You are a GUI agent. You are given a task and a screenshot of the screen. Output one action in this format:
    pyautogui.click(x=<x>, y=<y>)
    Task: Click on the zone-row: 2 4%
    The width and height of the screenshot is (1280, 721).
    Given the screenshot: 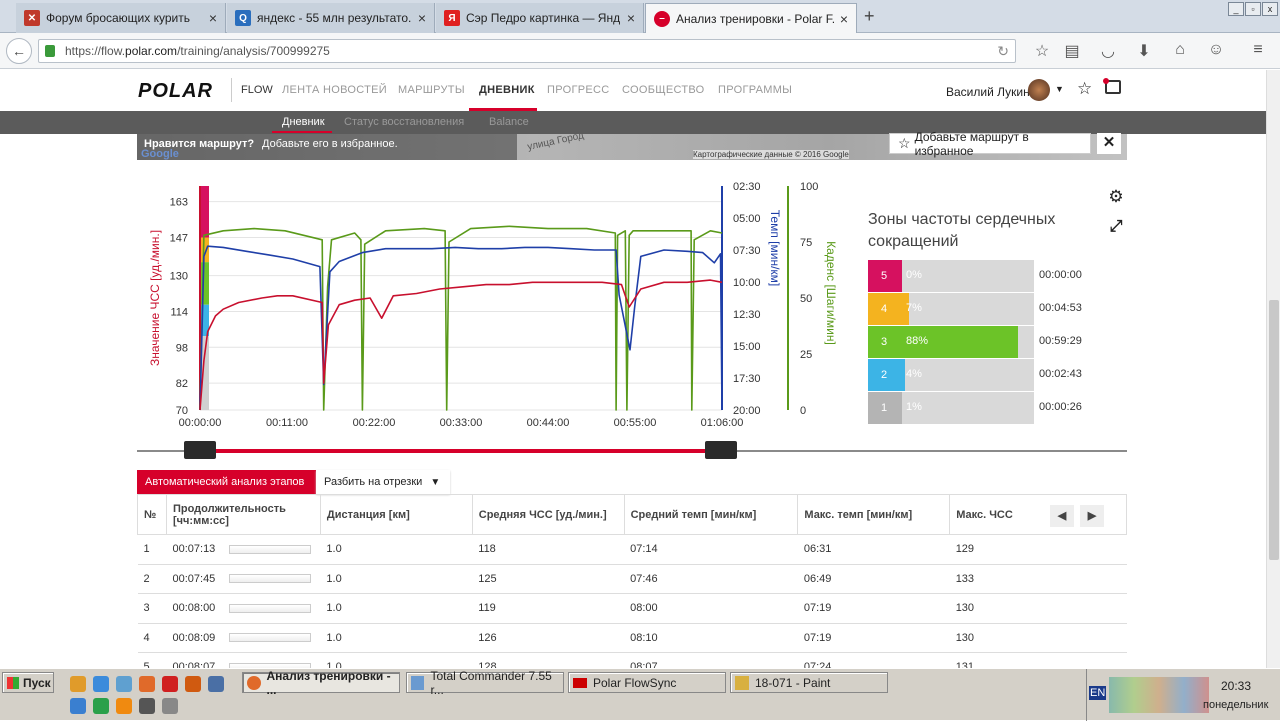 What is the action you would take?
    pyautogui.click(x=951, y=375)
    